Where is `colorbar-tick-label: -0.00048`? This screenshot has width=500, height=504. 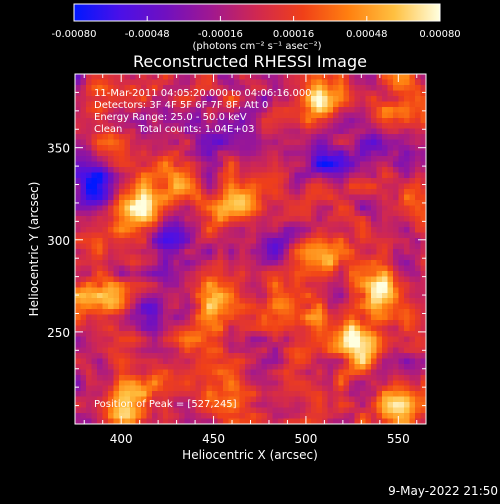 colorbar-tick-label: -0.00048 is located at coordinates (147, 34).